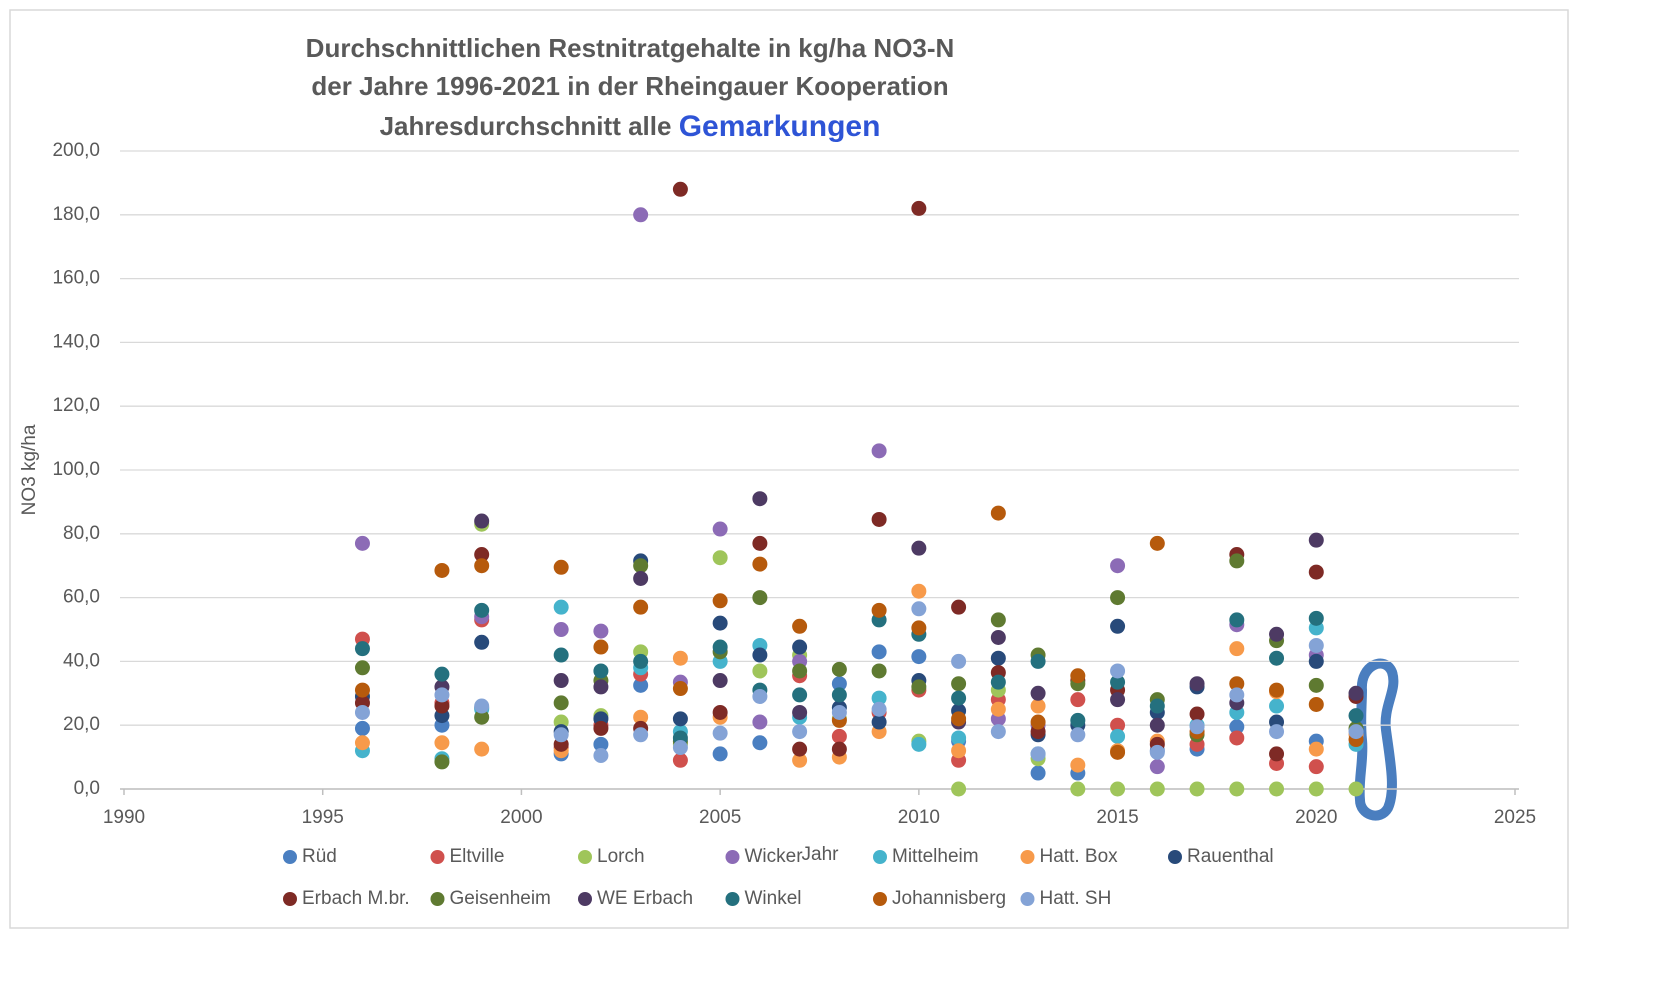 Image resolution: width=1654 pixels, height=984 pixels. Describe the element at coordinates (1076, 898) in the screenshot. I see `legend-label: Hatt. SH` at that location.